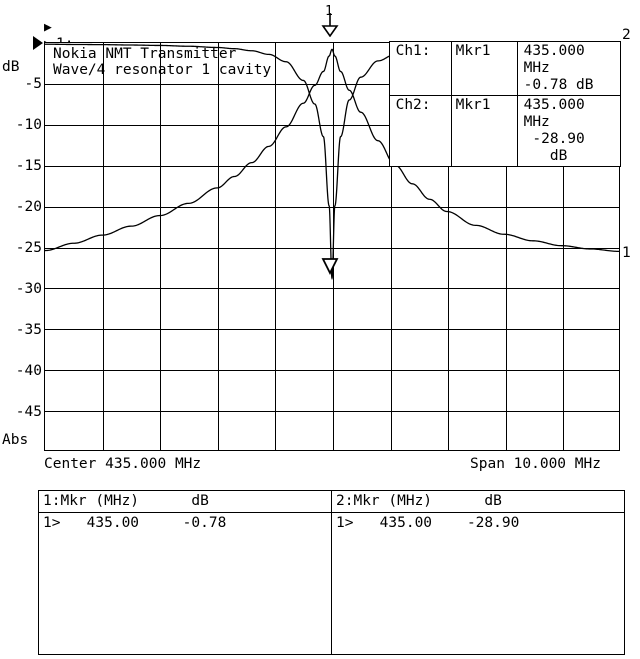 This screenshot has height=659, width=640. I want to click on y-tick-label: -5, so click(33, 84).